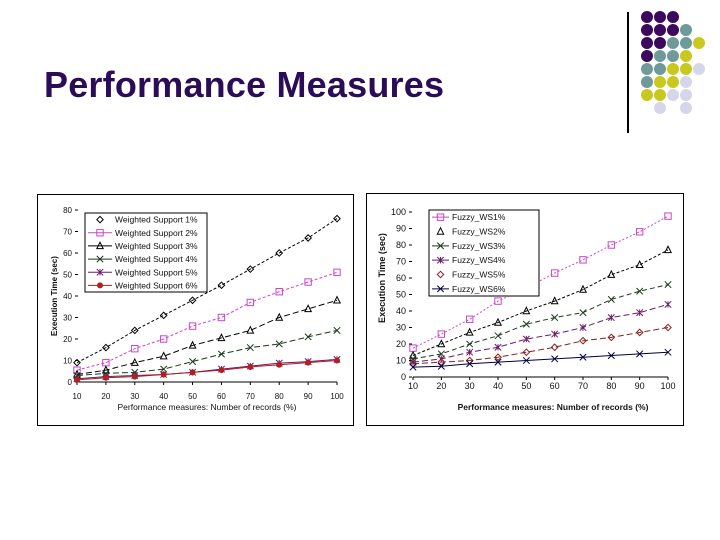 Image resolution: width=720 pixels, height=540 pixels. What do you see at coordinates (156, 220) in the screenshot?
I see `legend-entry: Weighted Support 1%` at bounding box center [156, 220].